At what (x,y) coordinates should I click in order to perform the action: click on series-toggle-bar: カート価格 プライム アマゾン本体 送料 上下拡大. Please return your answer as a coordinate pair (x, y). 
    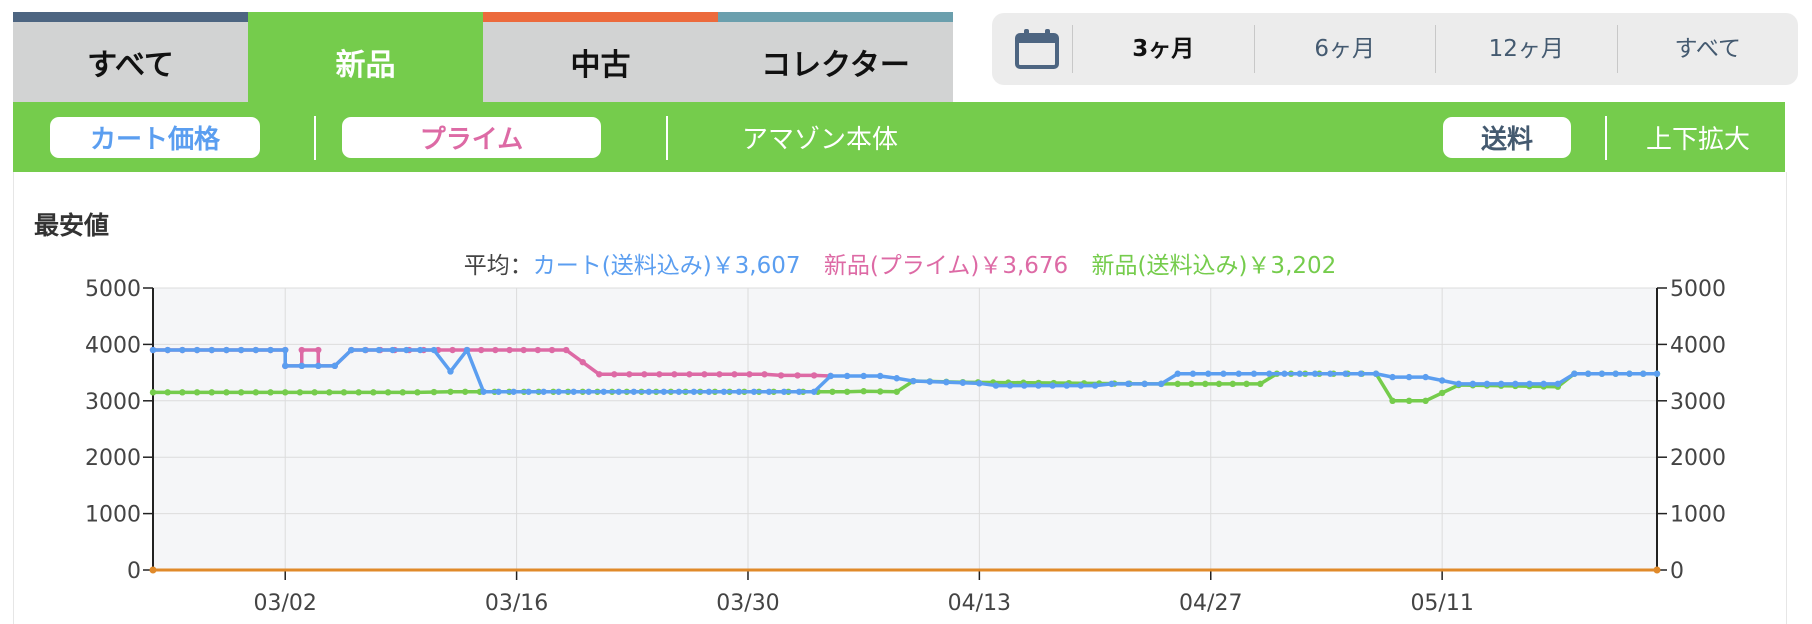
    Looking at the image, I should click on (899, 137).